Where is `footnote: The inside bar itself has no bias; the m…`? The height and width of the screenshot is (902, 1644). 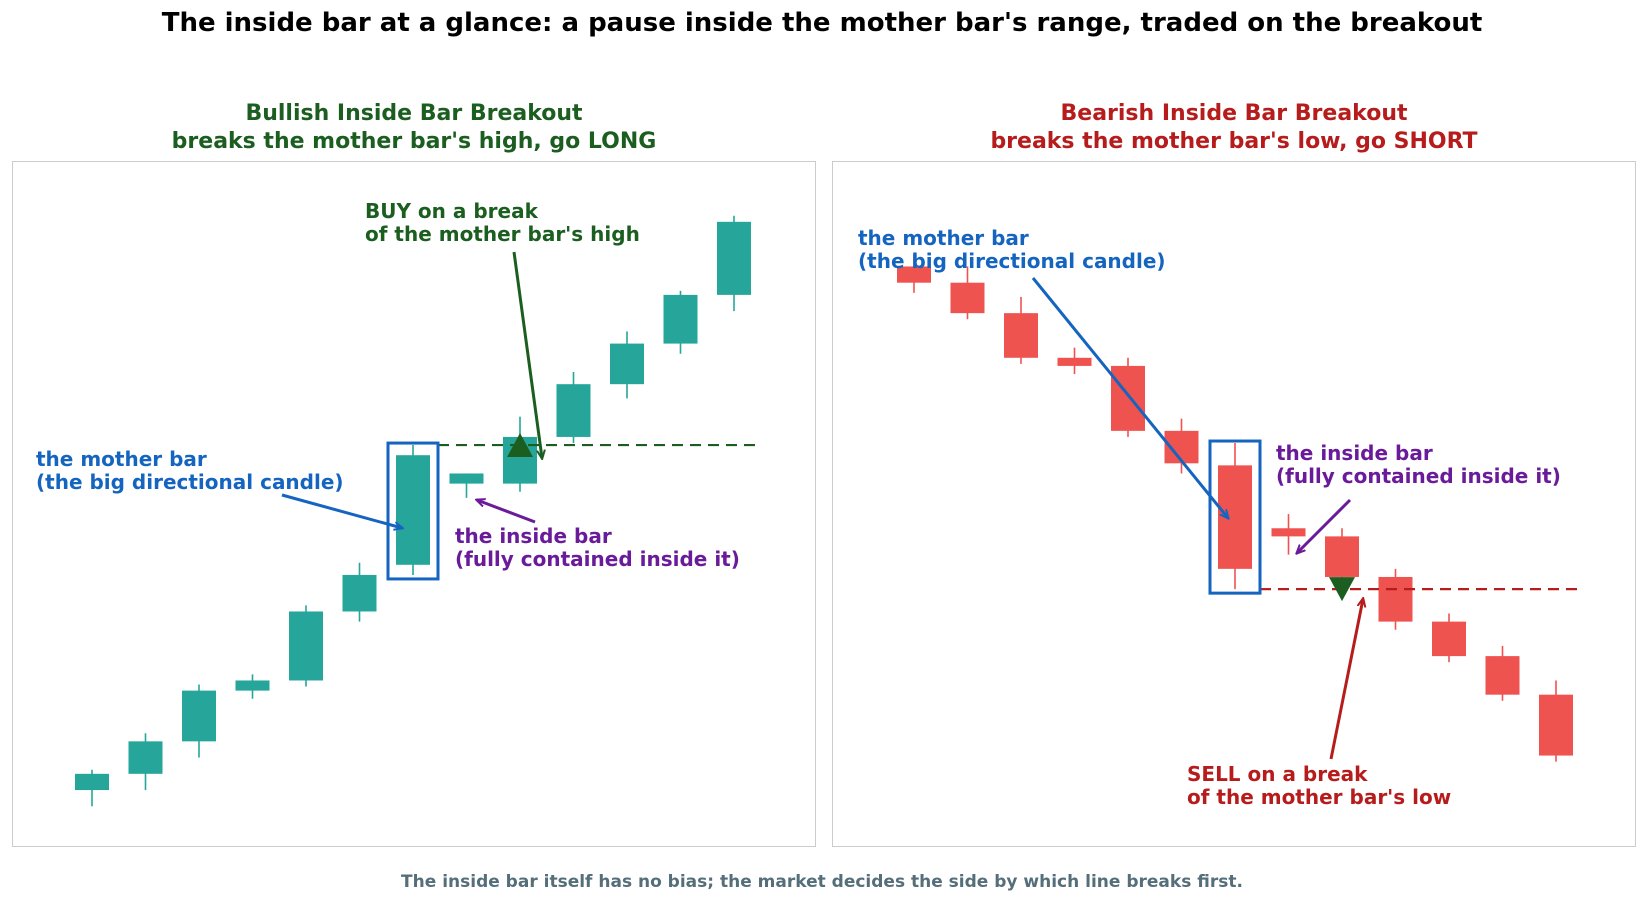
footnote: The inside bar itself has no bias; the m… is located at coordinates (822, 882).